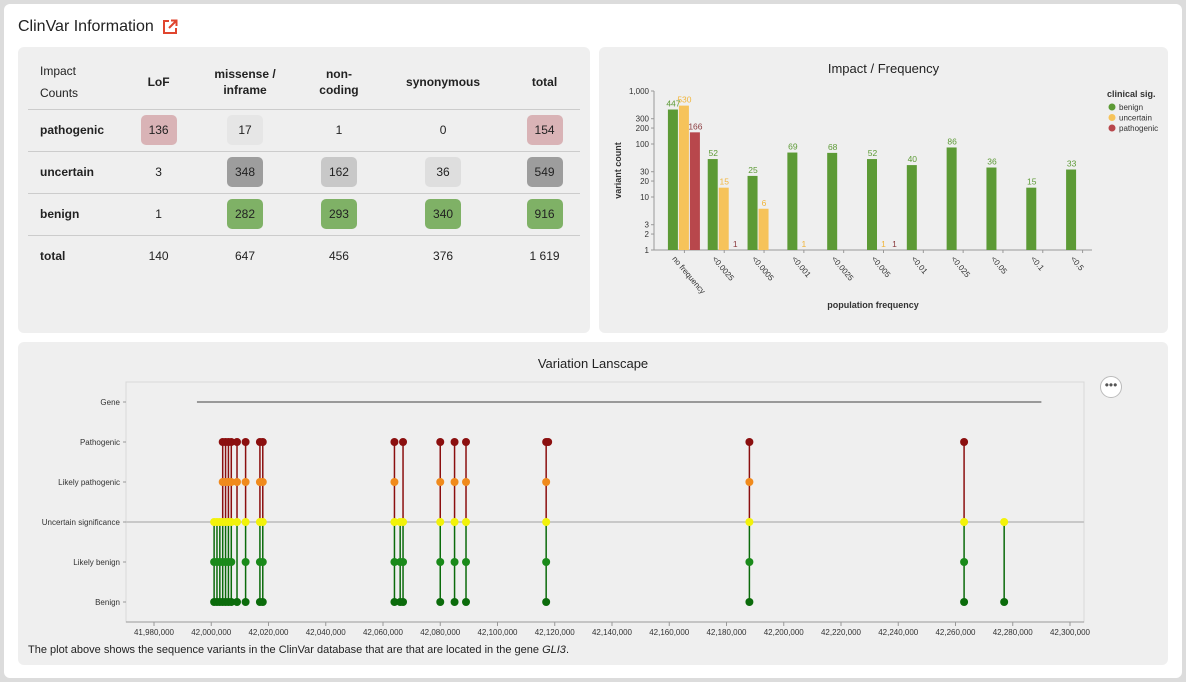 This screenshot has height=682, width=1186. I want to click on corner-label-counts: Counts, so click(59, 92).